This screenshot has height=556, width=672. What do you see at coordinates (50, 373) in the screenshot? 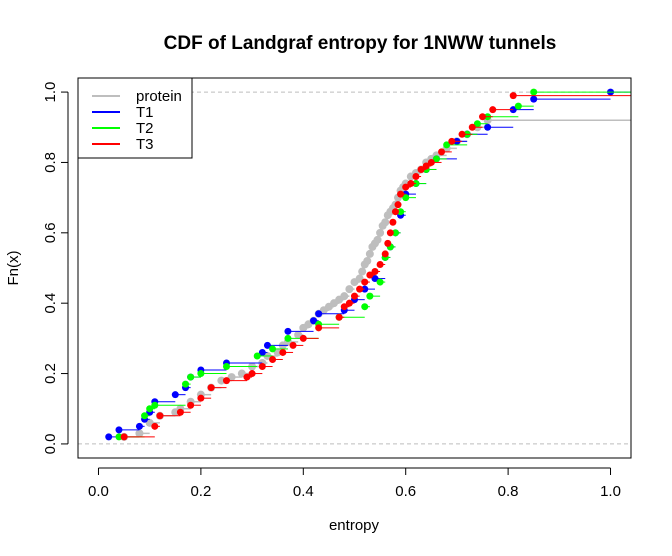
I see `y-tick-label: 0.2` at bounding box center [50, 373].